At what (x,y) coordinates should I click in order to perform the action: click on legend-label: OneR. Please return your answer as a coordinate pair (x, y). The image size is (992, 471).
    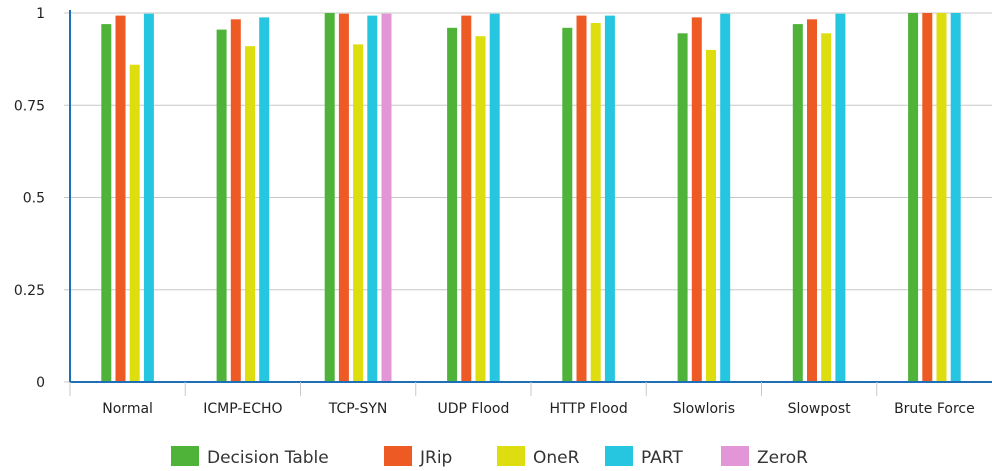
    Looking at the image, I should click on (556, 458).